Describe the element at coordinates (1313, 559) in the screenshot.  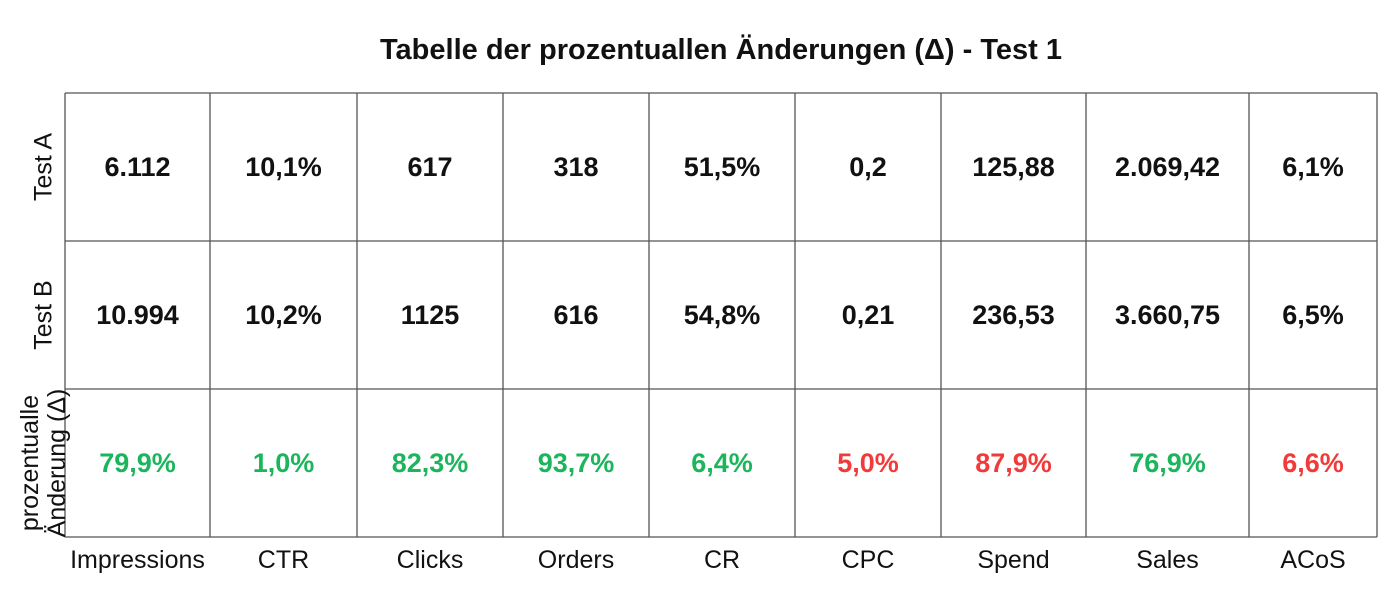
I see `column-label: ACoS` at that location.